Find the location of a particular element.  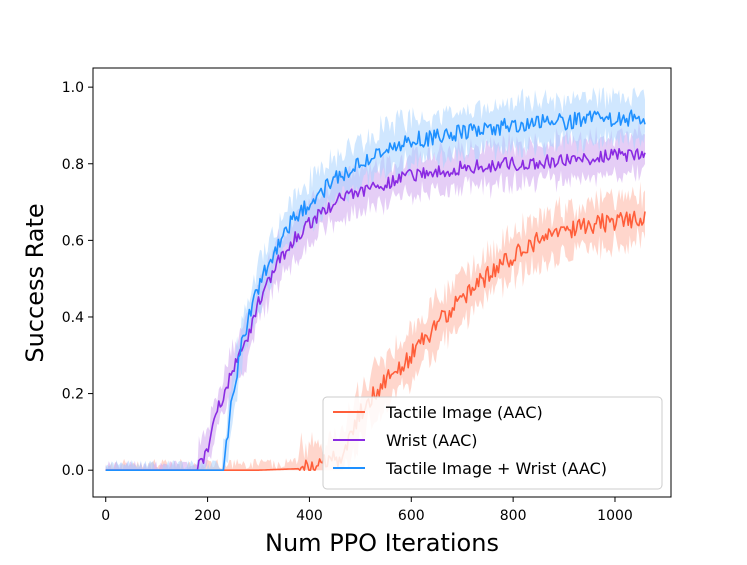

y-tick-label: 0.8 is located at coordinates (73, 165).